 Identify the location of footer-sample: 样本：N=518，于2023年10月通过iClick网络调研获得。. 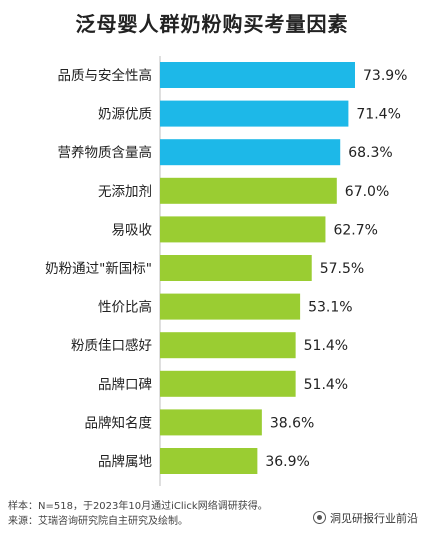
(138, 506).